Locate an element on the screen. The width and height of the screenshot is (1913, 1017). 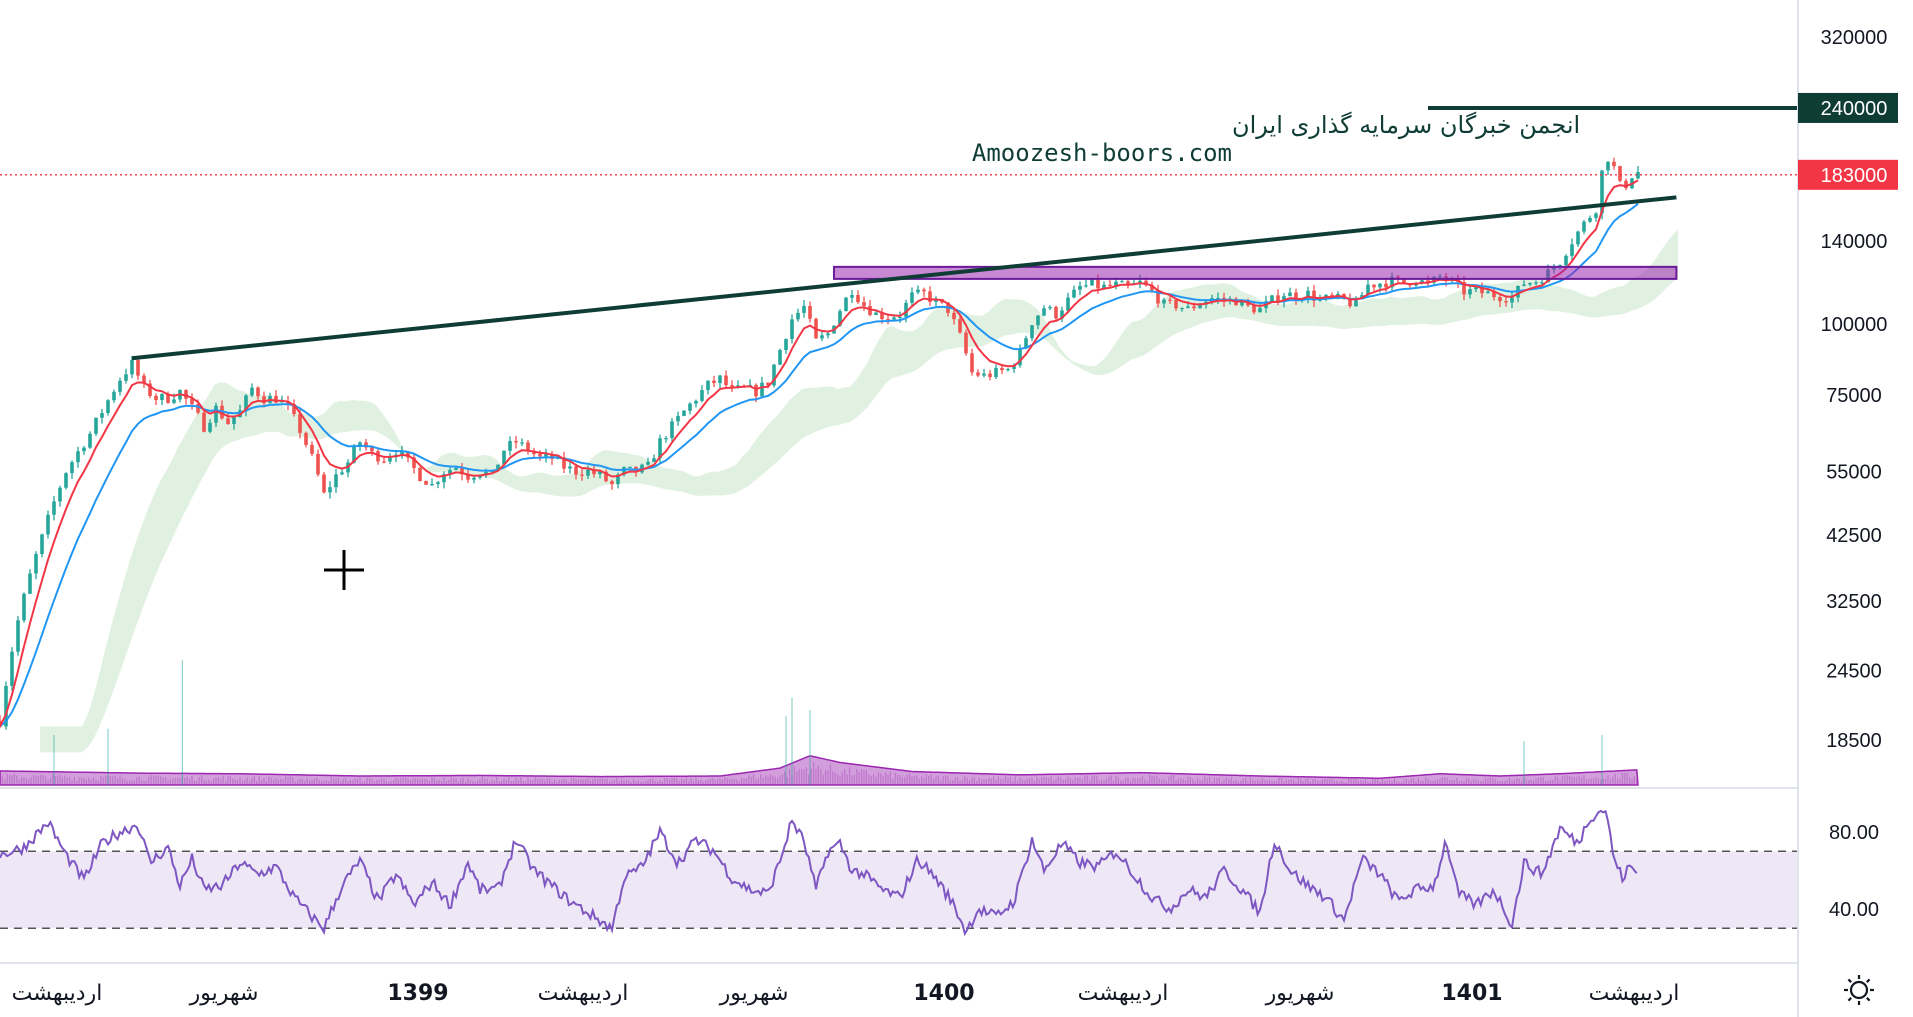
time-tick-label: 1399 is located at coordinates (417, 993).